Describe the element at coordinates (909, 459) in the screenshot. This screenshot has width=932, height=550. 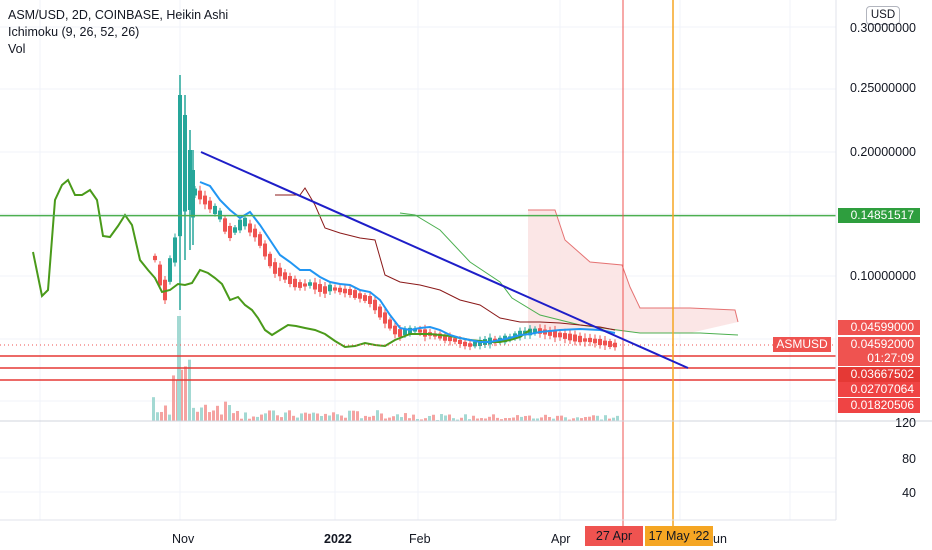
I see `volume-tick: 80` at that location.